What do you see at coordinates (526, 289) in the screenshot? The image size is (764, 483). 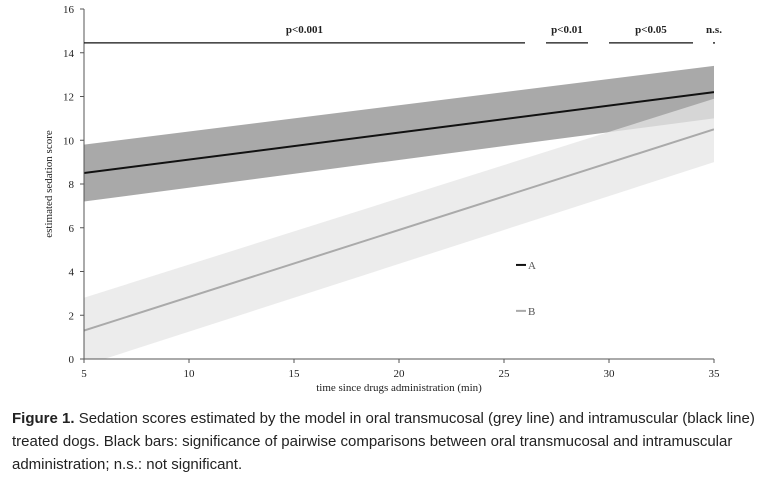 I see `legend: AB` at bounding box center [526, 289].